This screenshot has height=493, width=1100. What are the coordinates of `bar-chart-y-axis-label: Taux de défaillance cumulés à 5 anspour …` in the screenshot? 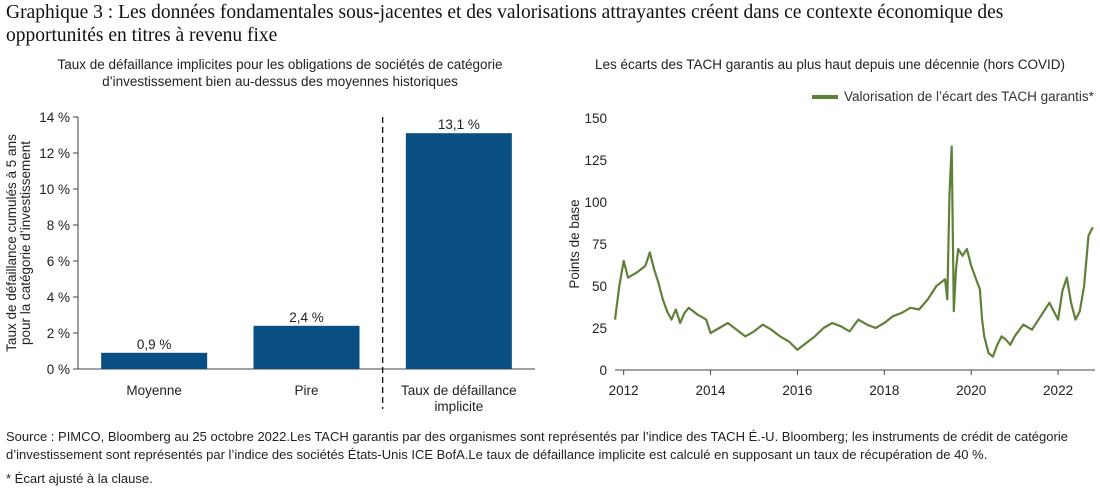 It's located at (18, 243).